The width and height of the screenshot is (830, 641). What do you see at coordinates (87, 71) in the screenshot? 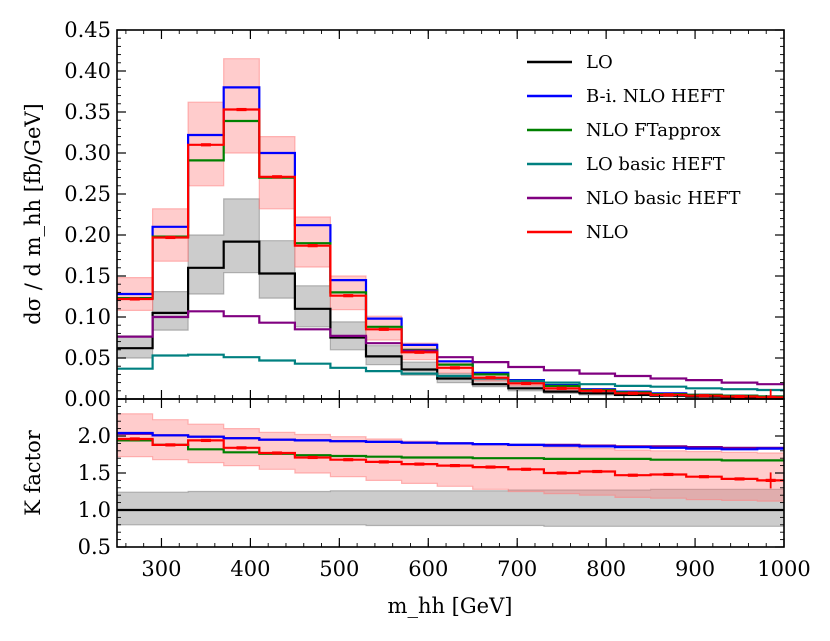
I see `main-y-tick-label: 0.40` at bounding box center [87, 71].